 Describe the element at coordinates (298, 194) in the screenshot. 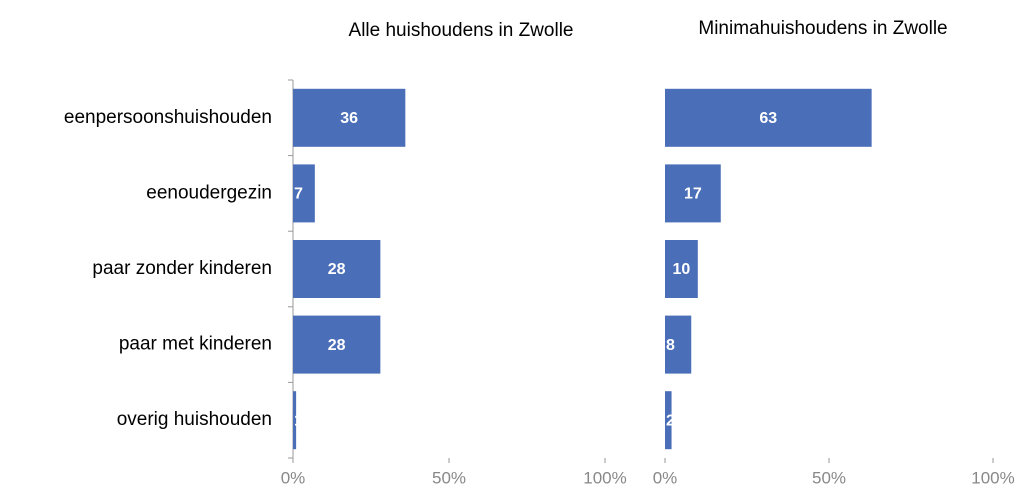

I see `data-label: 7` at that location.